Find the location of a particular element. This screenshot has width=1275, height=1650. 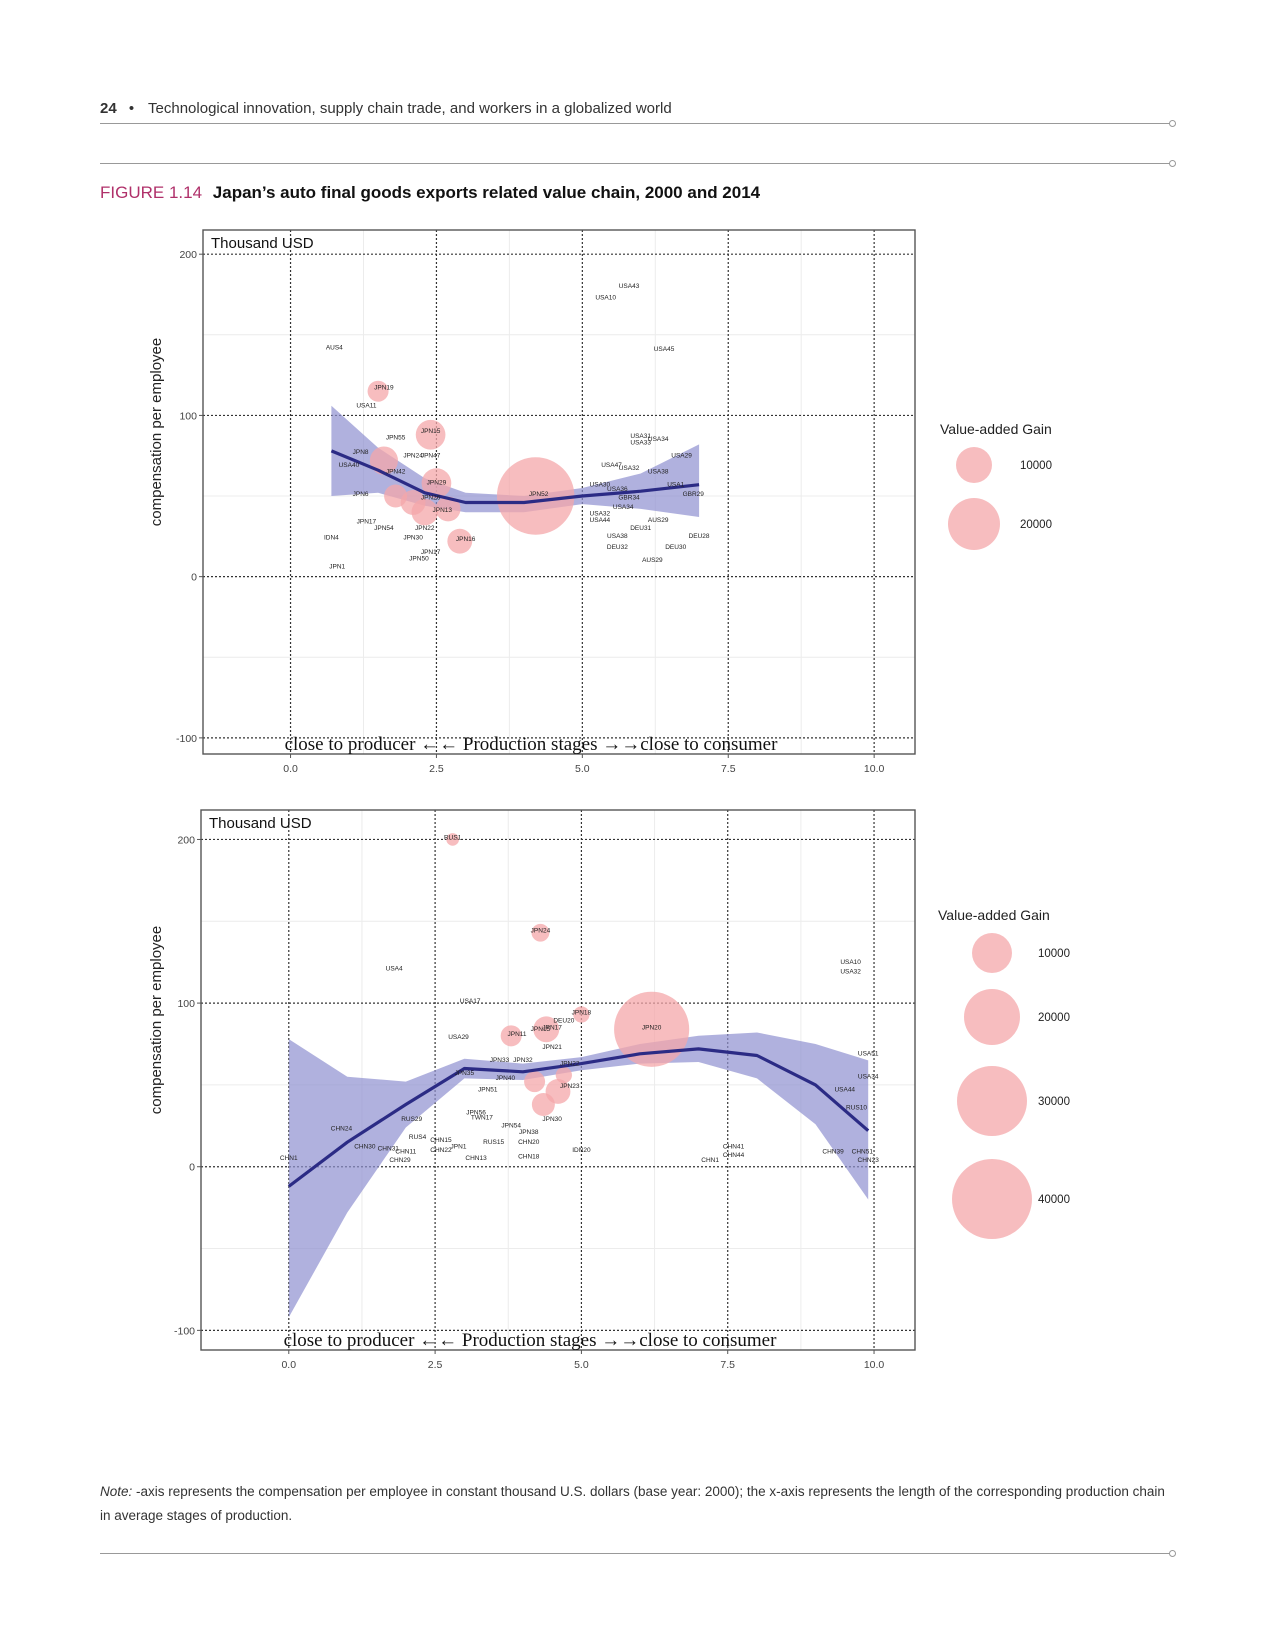

point-label: CHN13 is located at coordinates (476, 1158).